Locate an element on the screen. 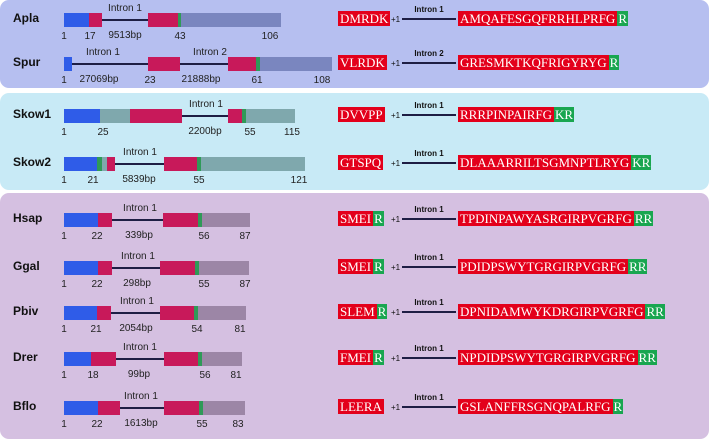 The height and width of the screenshot is (439, 709). downstream-sequence: PDIDPSWYTGRGIRPVGRFG RR is located at coordinates (553, 266).